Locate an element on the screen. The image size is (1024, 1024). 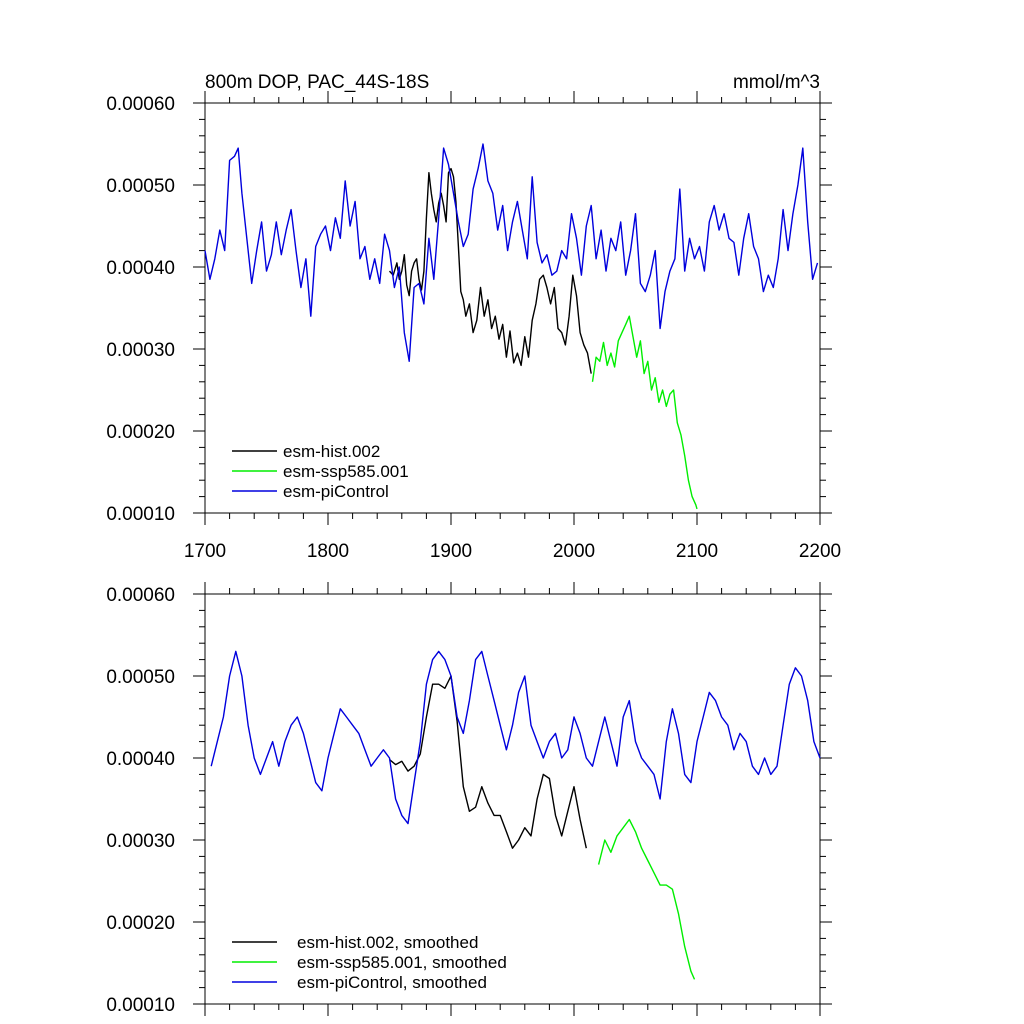
chart-units: mmol/m^3 is located at coordinates (776, 82).